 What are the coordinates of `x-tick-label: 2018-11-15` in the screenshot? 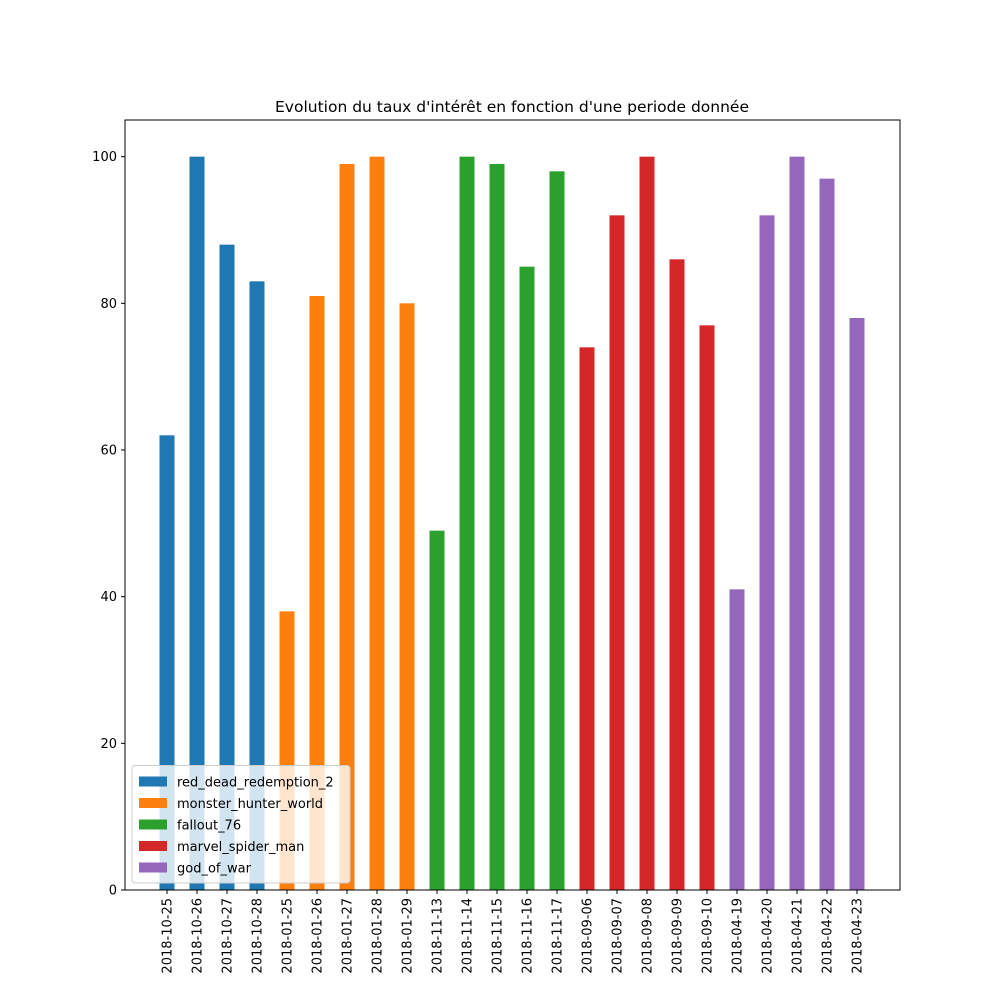 It's located at (498, 936).